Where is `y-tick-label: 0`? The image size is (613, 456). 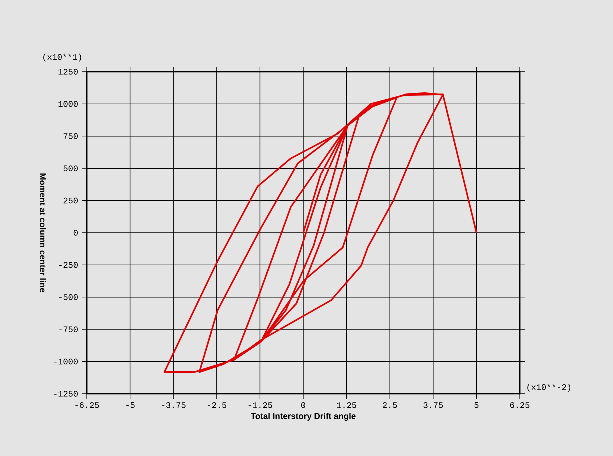 y-tick-label: 0 is located at coordinates (76, 233).